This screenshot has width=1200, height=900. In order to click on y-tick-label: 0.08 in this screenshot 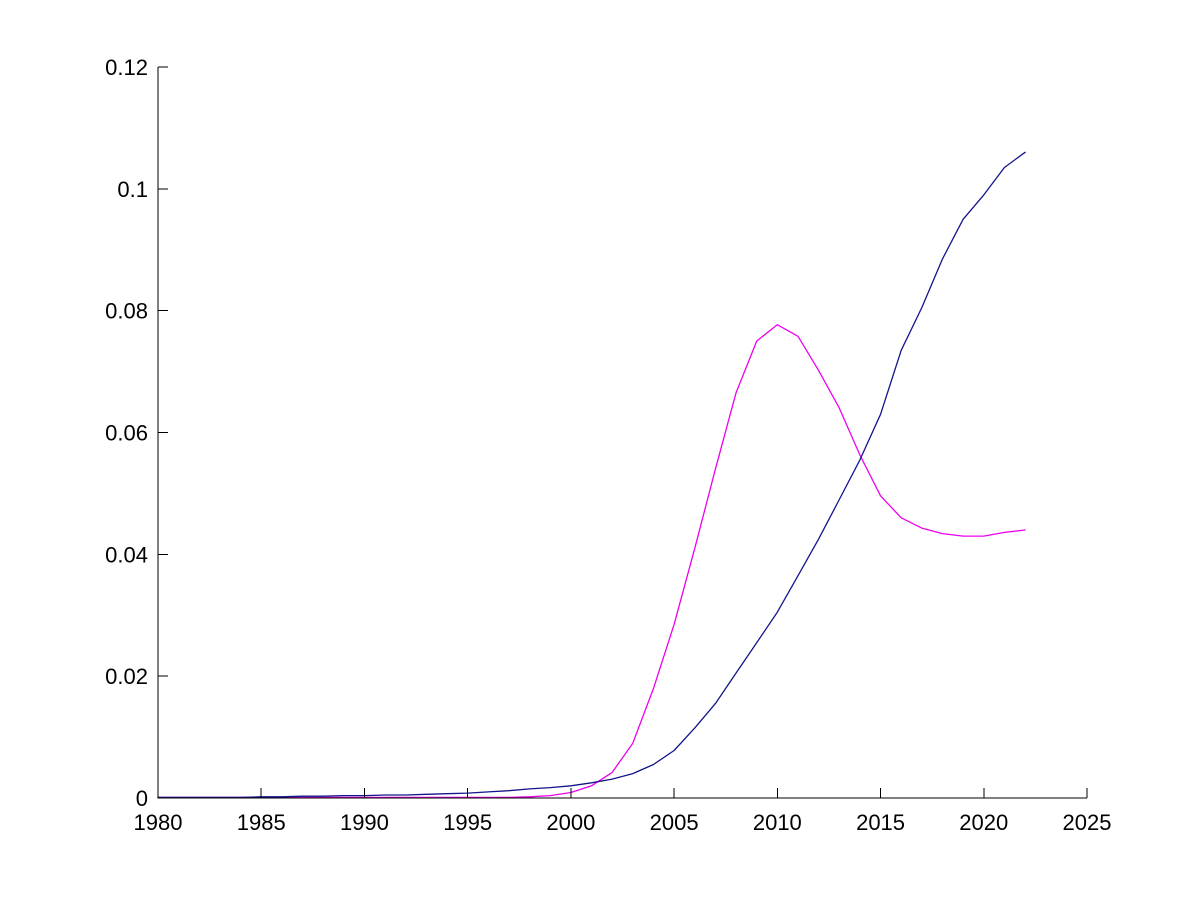, I will do `click(126, 311)`.